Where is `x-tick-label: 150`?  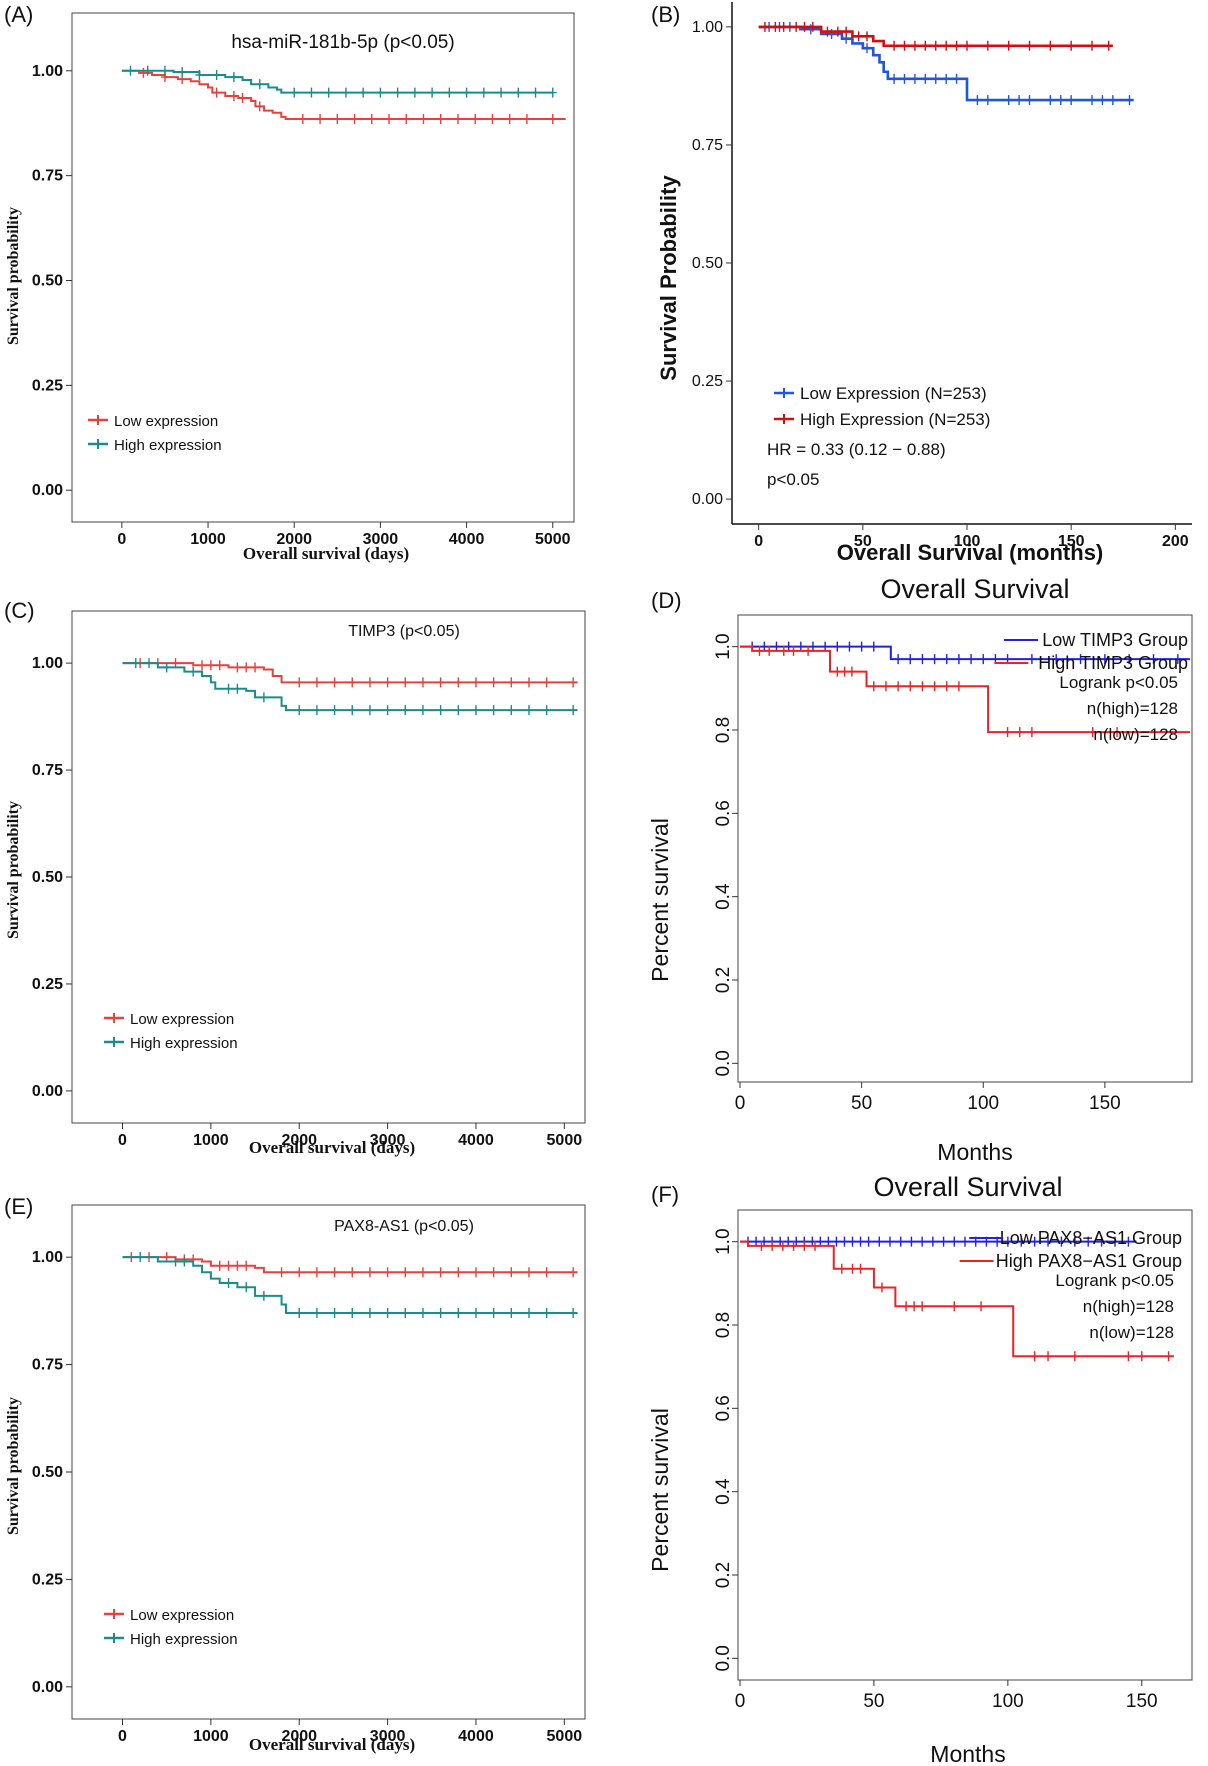
x-tick-label: 150 is located at coordinates (1142, 1701).